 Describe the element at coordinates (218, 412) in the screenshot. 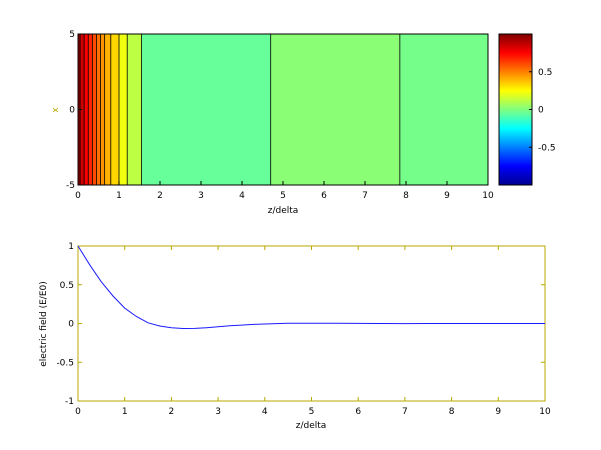

I see `line-x-tick-label: 3` at that location.